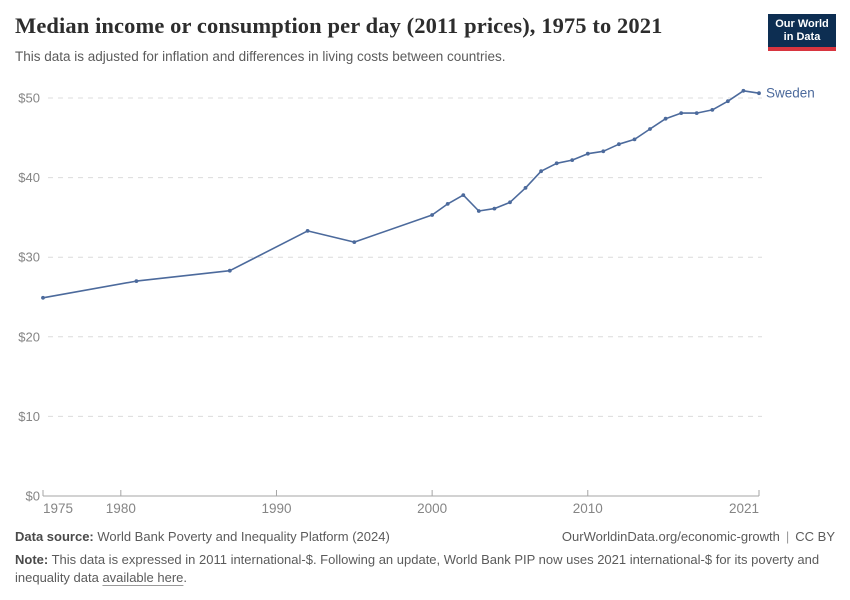 The height and width of the screenshot is (600, 850). I want to click on x-axis-tick-label: 2000, so click(432, 508).